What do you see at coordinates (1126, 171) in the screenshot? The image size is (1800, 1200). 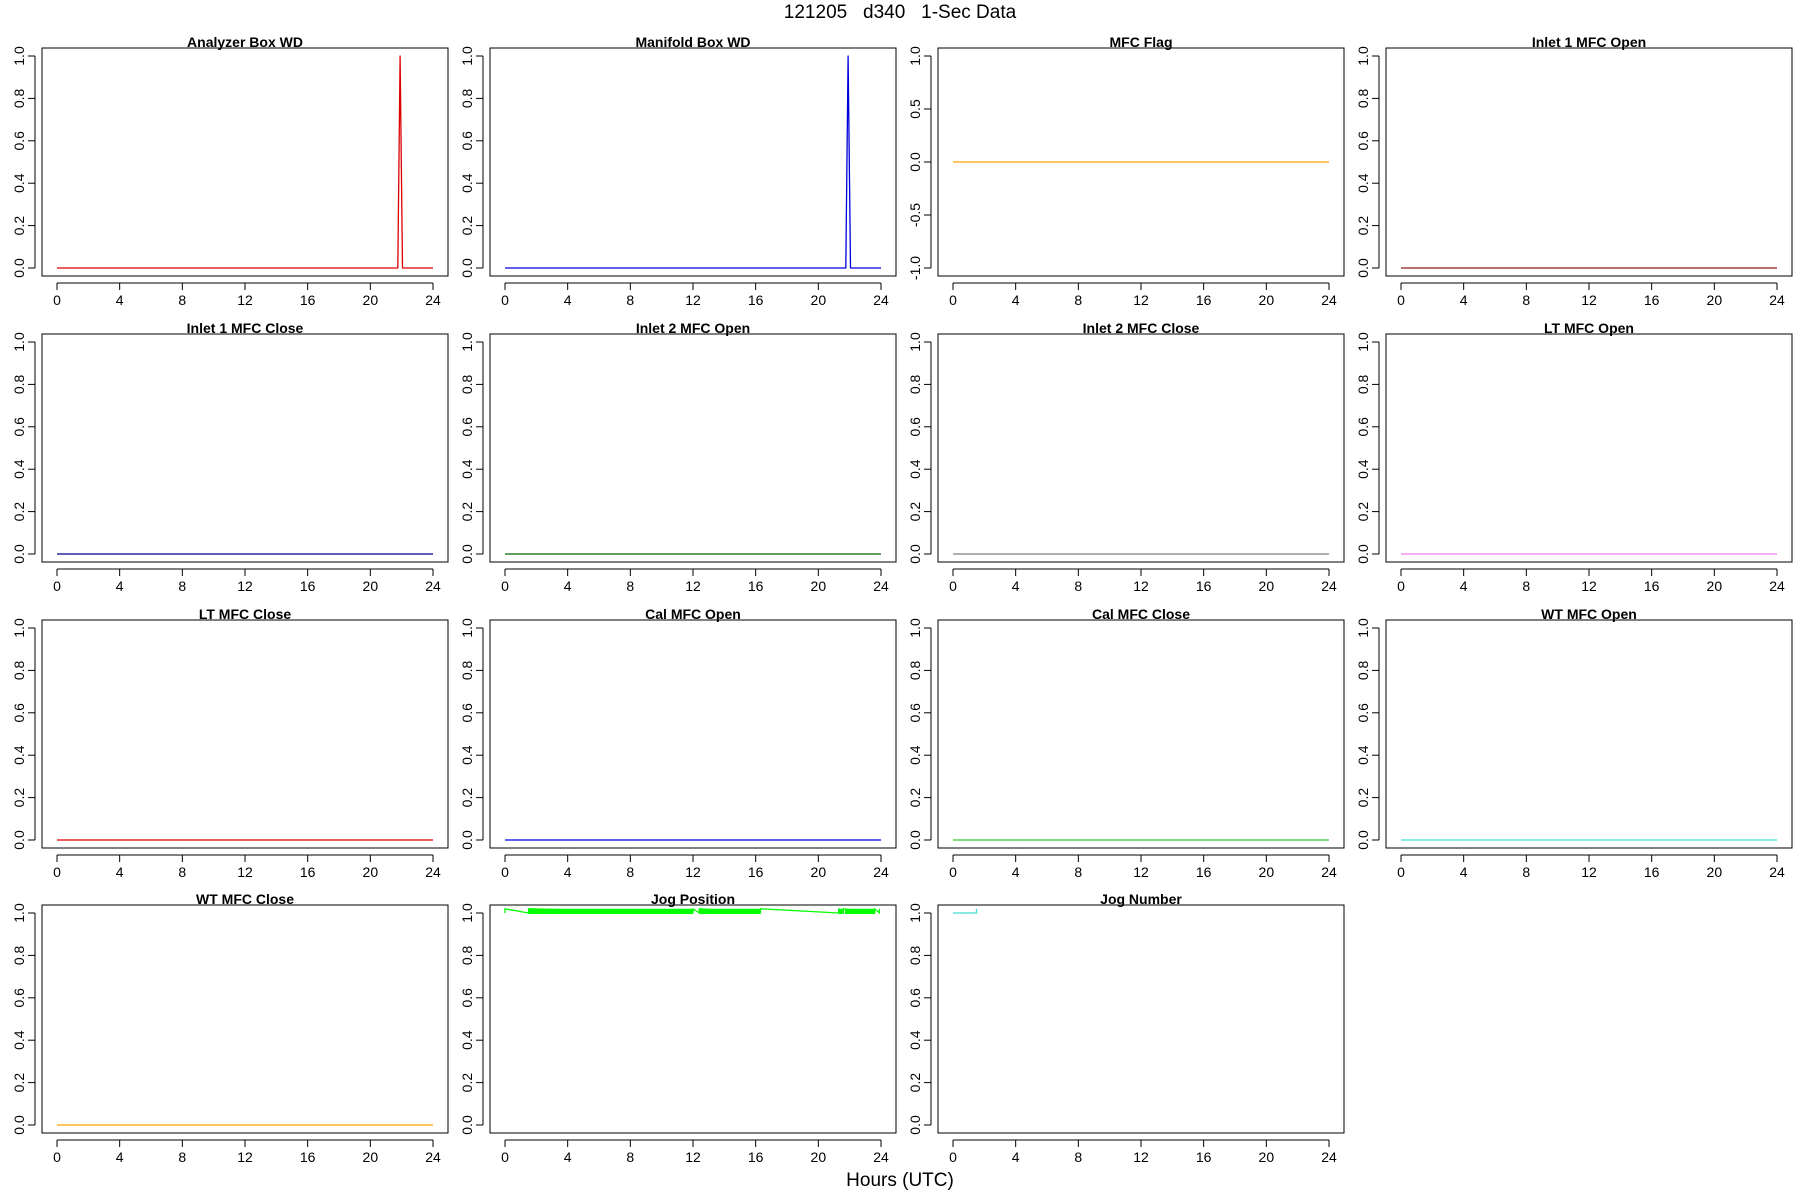 I see `panel-3: MFC Flag 0 4 8 12 16 20 24 -1.0 -0.5 0.0 0.5 1.0` at bounding box center [1126, 171].